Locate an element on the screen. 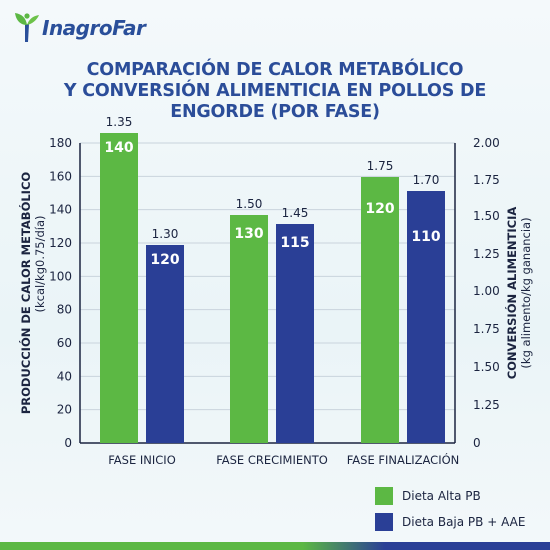 The height and width of the screenshot is (550, 550). legend: Dieta Alta PB Dieta Baja PB + AAE is located at coordinates (450, 512).